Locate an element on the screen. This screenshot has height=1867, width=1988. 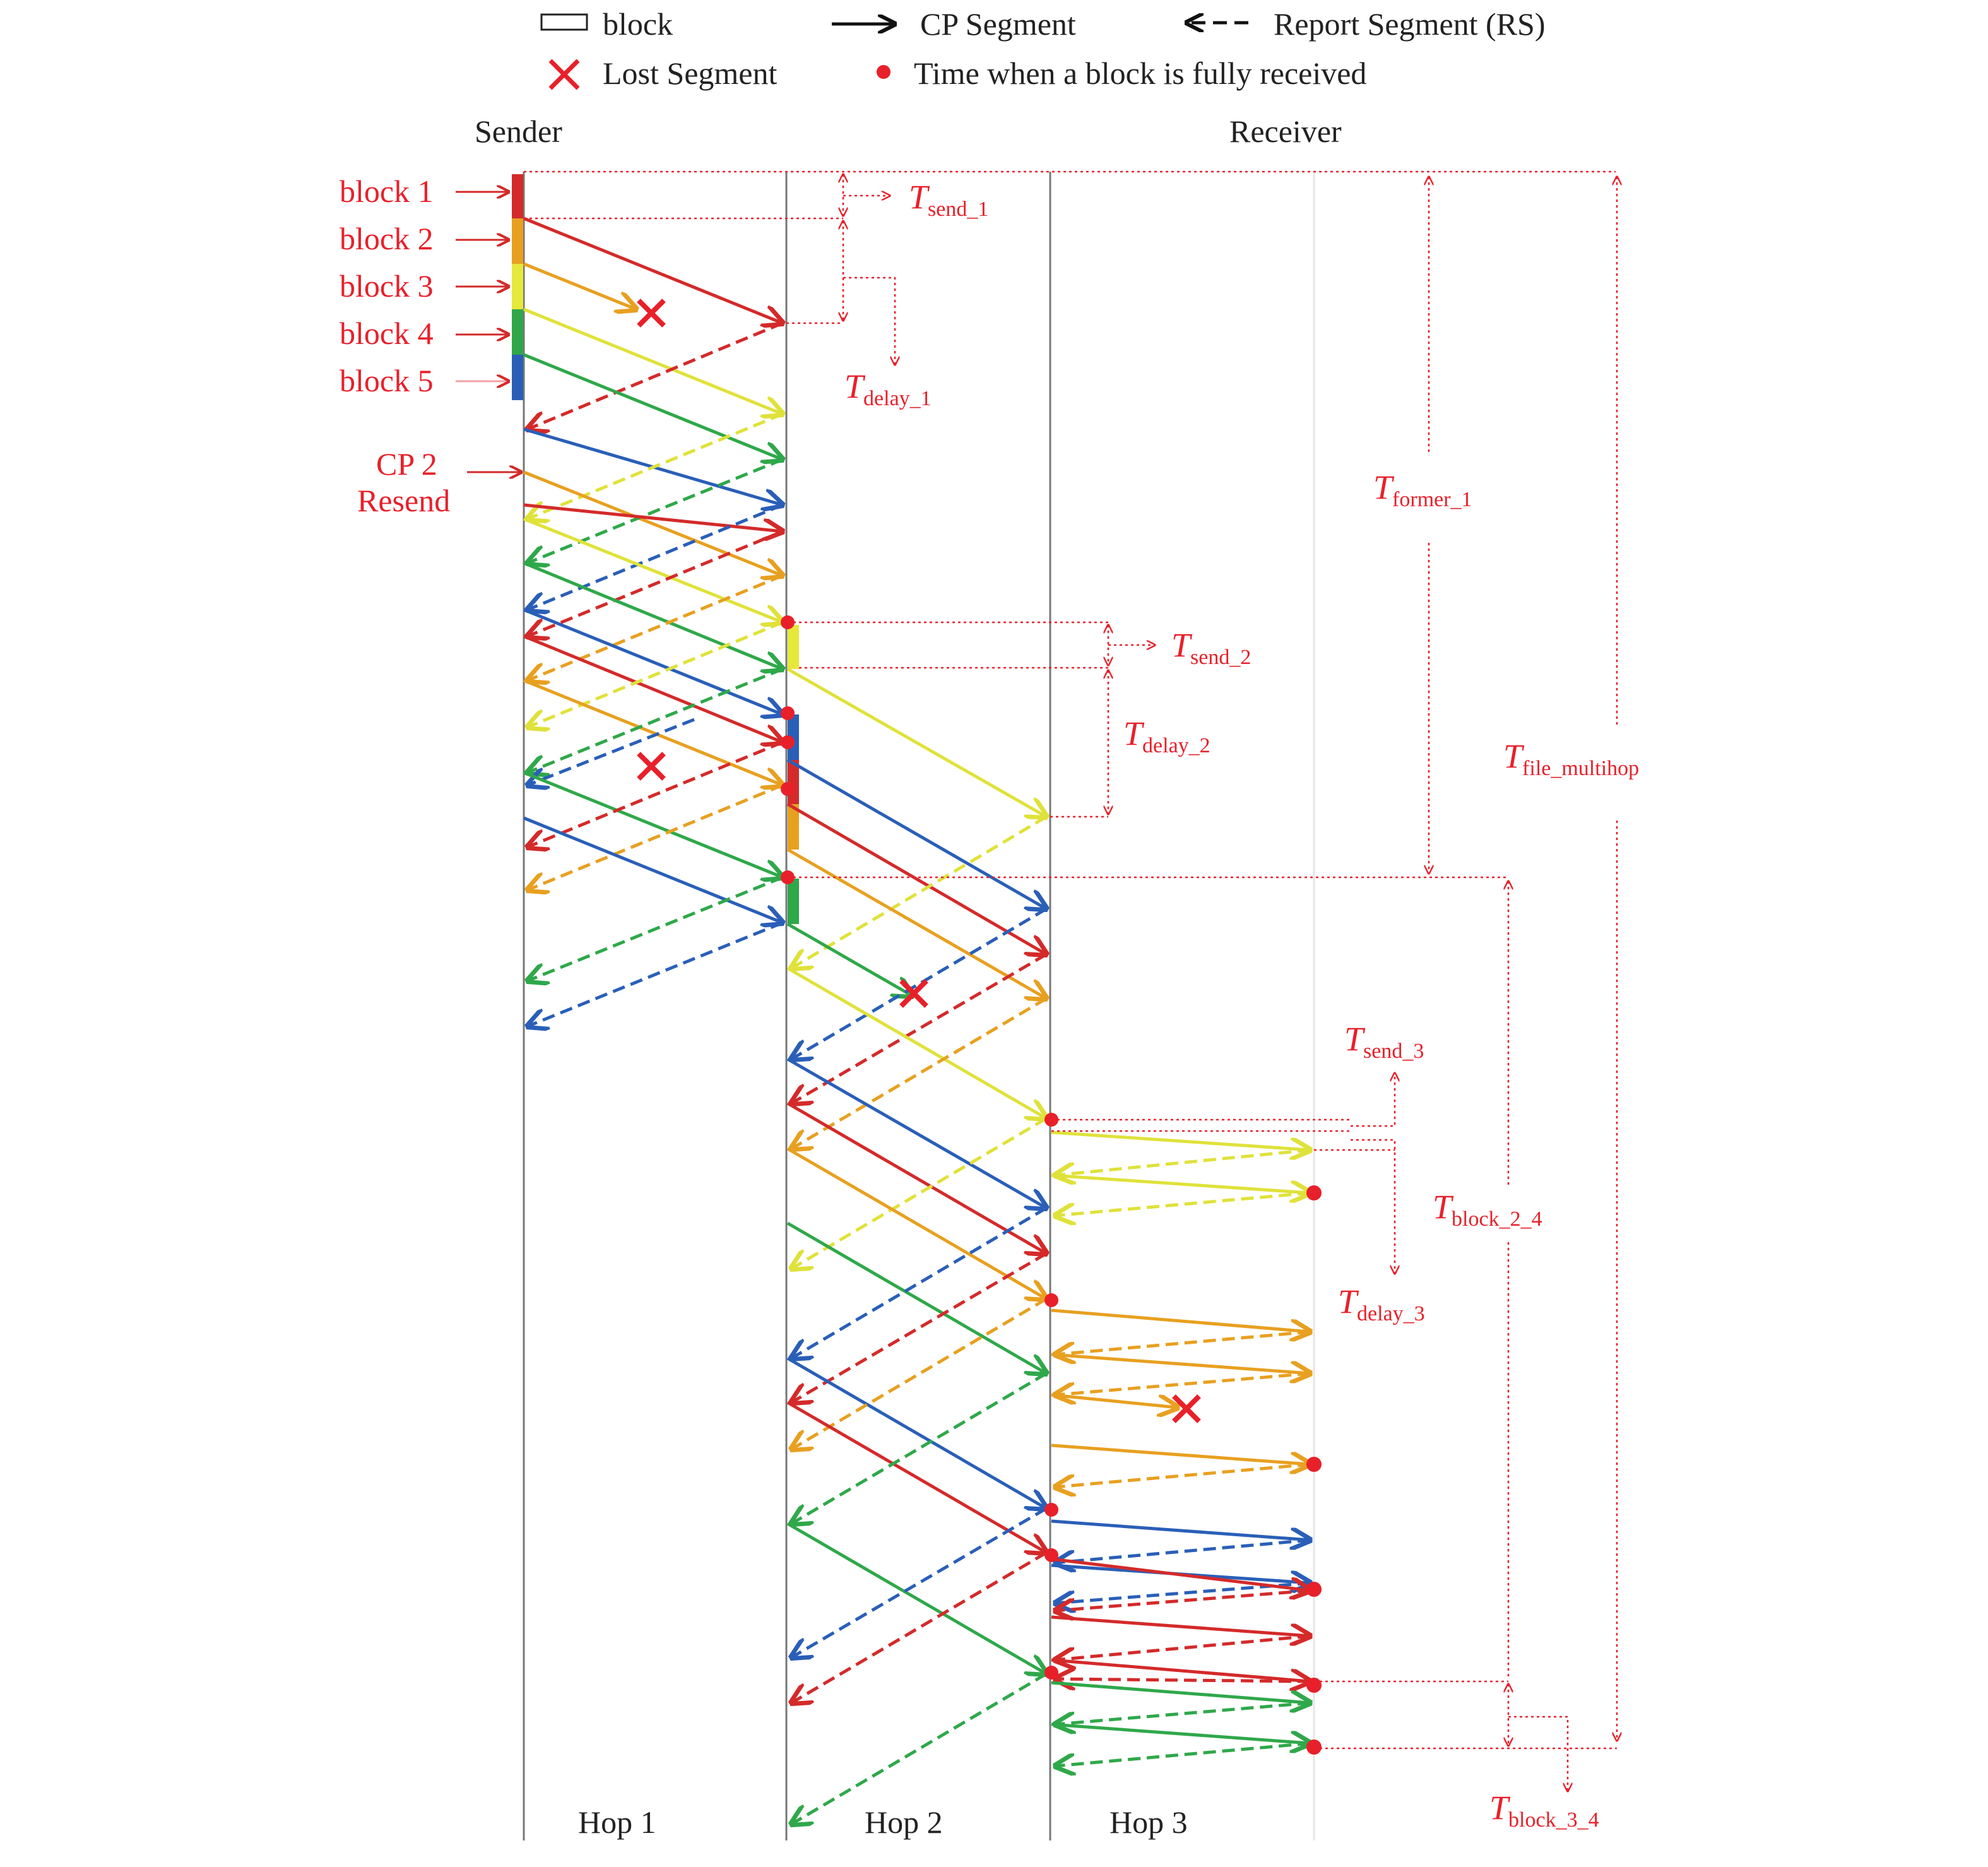
tblock34-pointer is located at coordinates (1538, 1753).